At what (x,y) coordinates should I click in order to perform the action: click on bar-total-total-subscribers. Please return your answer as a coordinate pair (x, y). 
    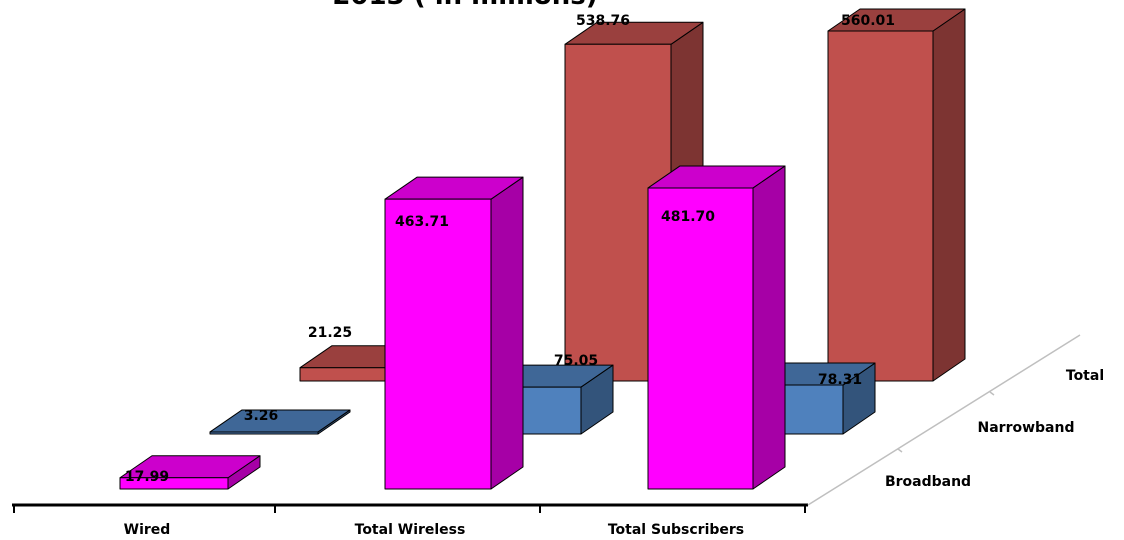
    Looking at the image, I should click on (896, 195).